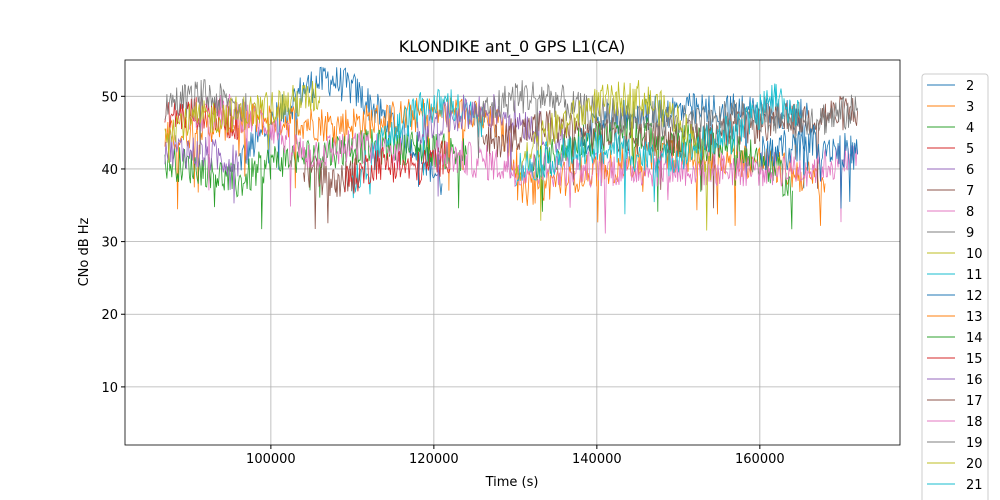  I want to click on legend-label: 17, so click(974, 401).